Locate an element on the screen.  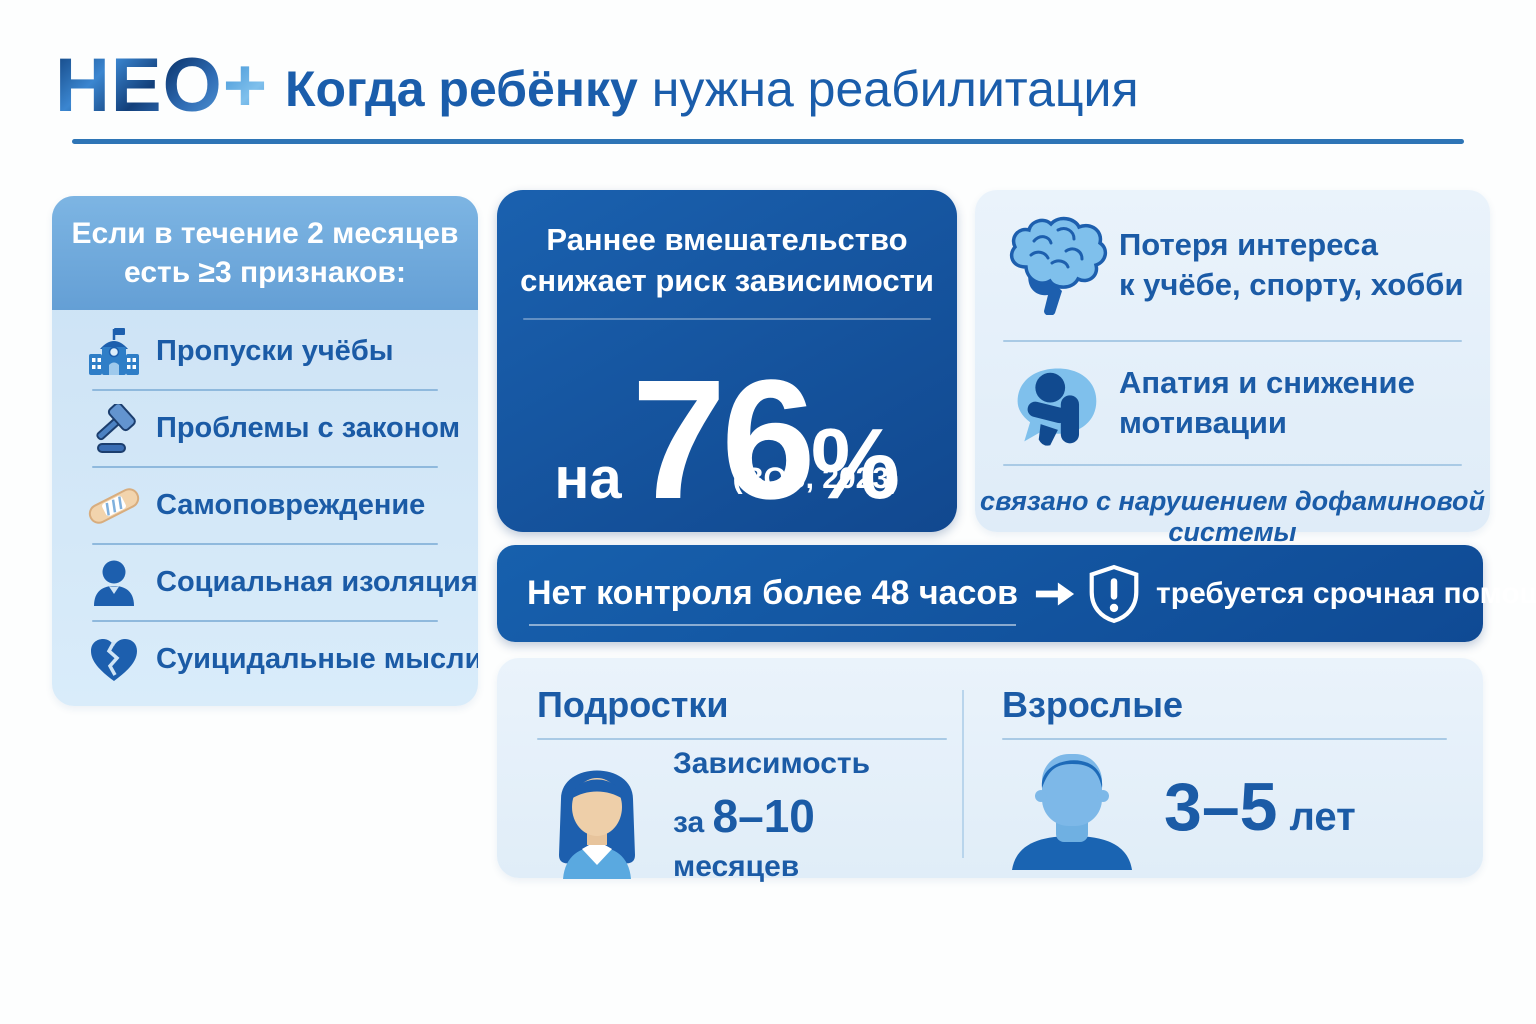
school-icon is located at coordinates (114, 352).